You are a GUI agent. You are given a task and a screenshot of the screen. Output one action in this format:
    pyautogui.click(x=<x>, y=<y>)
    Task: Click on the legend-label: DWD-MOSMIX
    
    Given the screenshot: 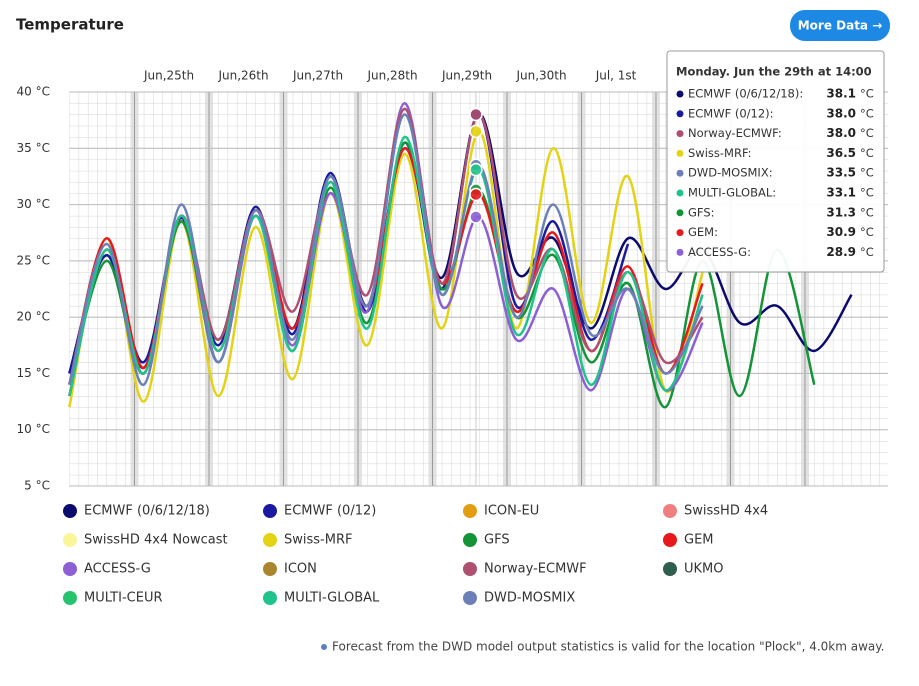 What is the action you would take?
    pyautogui.click(x=529, y=598)
    